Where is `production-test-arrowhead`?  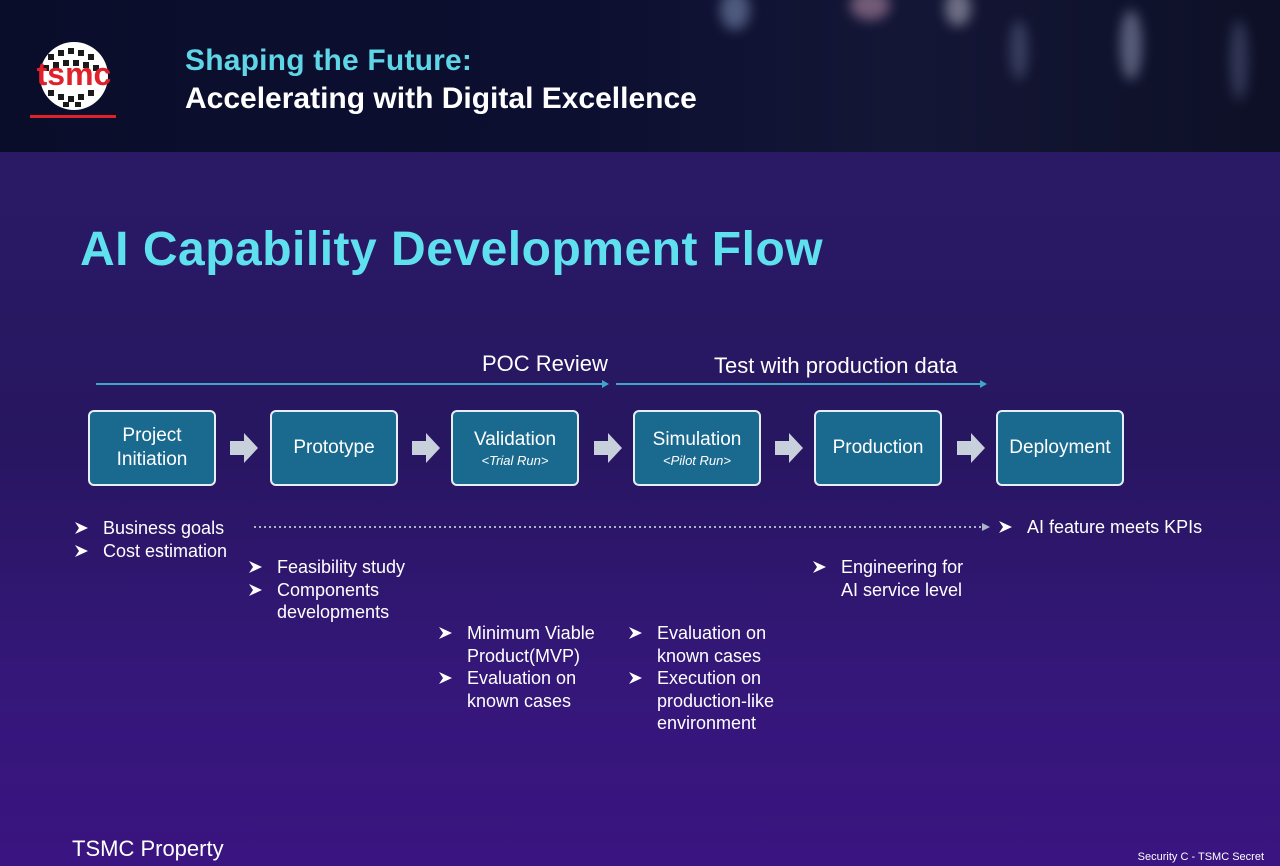 production-test-arrowhead is located at coordinates (983, 384).